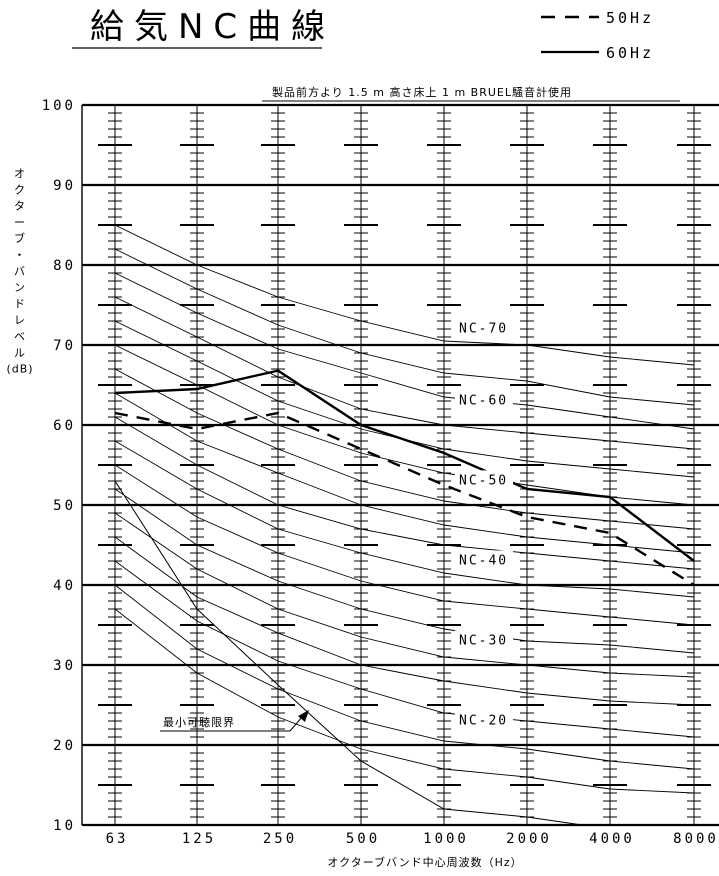  Describe the element at coordinates (630, 18) in the screenshot. I see `legend-label-50hz: 50Hz` at that location.